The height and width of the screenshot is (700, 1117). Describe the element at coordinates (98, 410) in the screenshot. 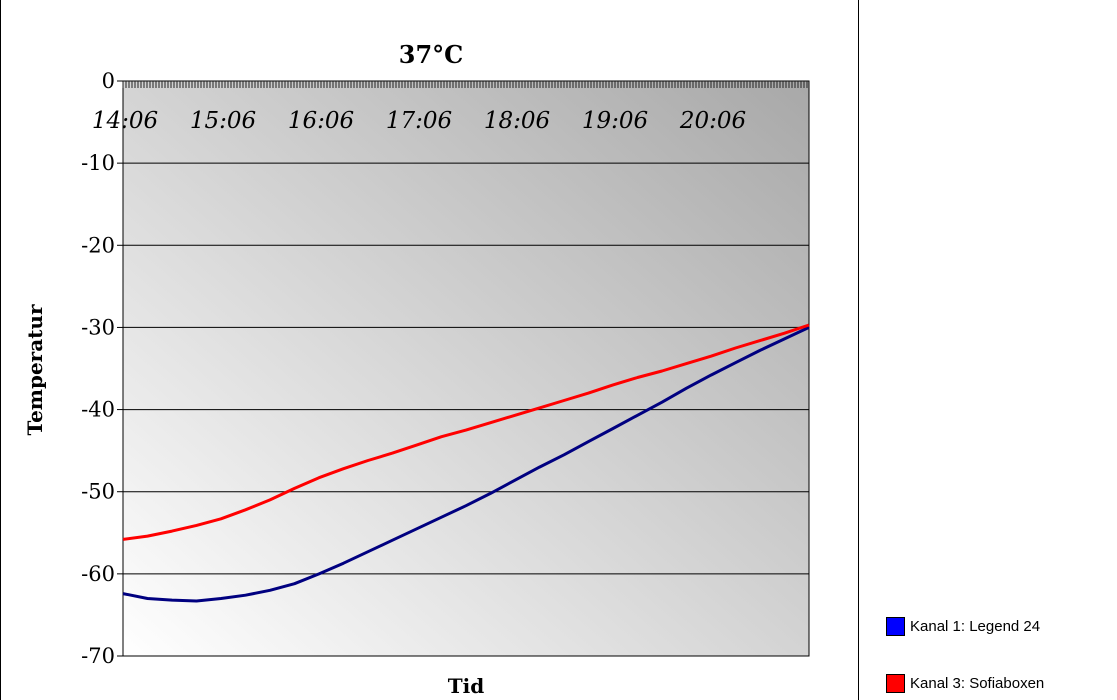

I see `y-tick-label: -40` at that location.